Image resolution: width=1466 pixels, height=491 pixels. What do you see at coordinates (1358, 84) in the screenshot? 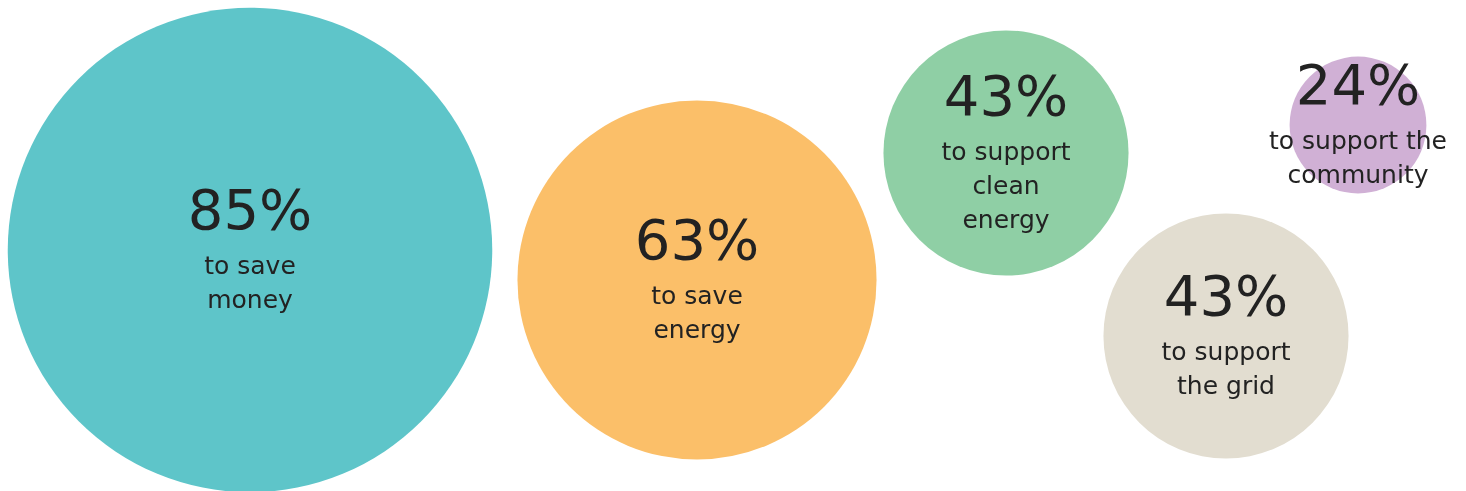
I see `data-label: 24%` at bounding box center [1358, 84].